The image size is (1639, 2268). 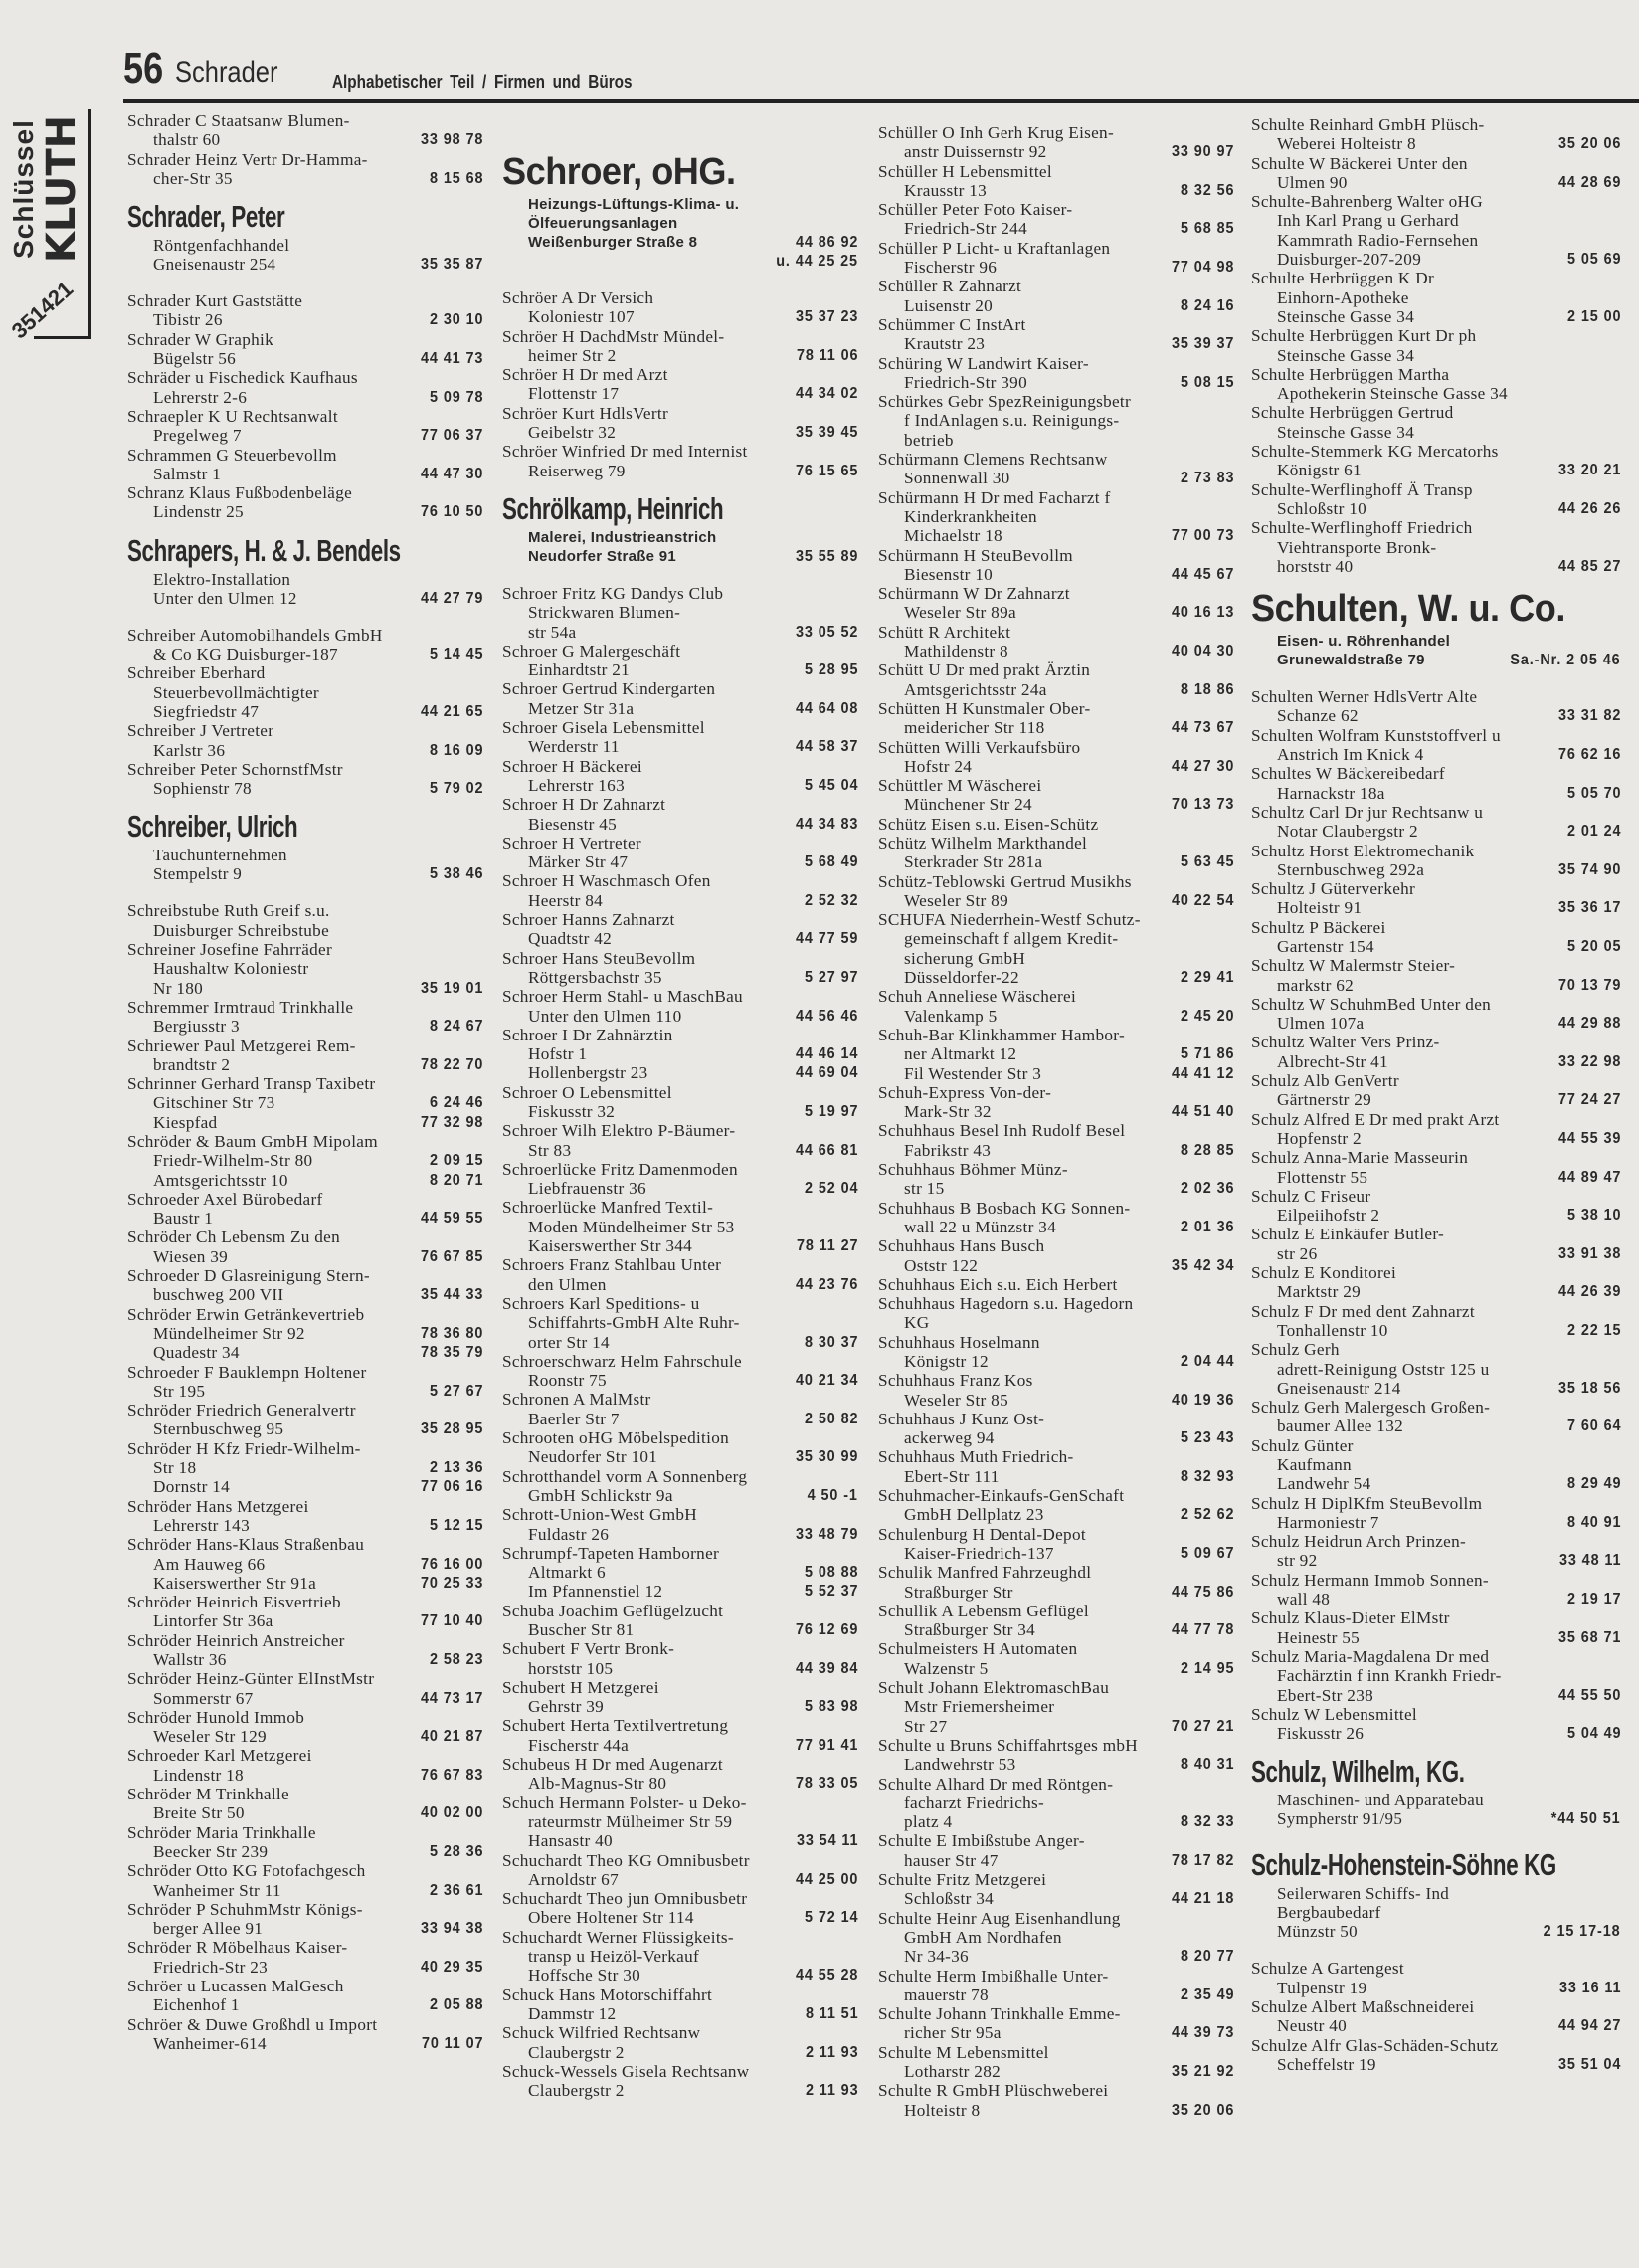 What do you see at coordinates (305, 1372) in the screenshot?
I see `listing-line: Schroeder F Bauklempn Holtener` at bounding box center [305, 1372].